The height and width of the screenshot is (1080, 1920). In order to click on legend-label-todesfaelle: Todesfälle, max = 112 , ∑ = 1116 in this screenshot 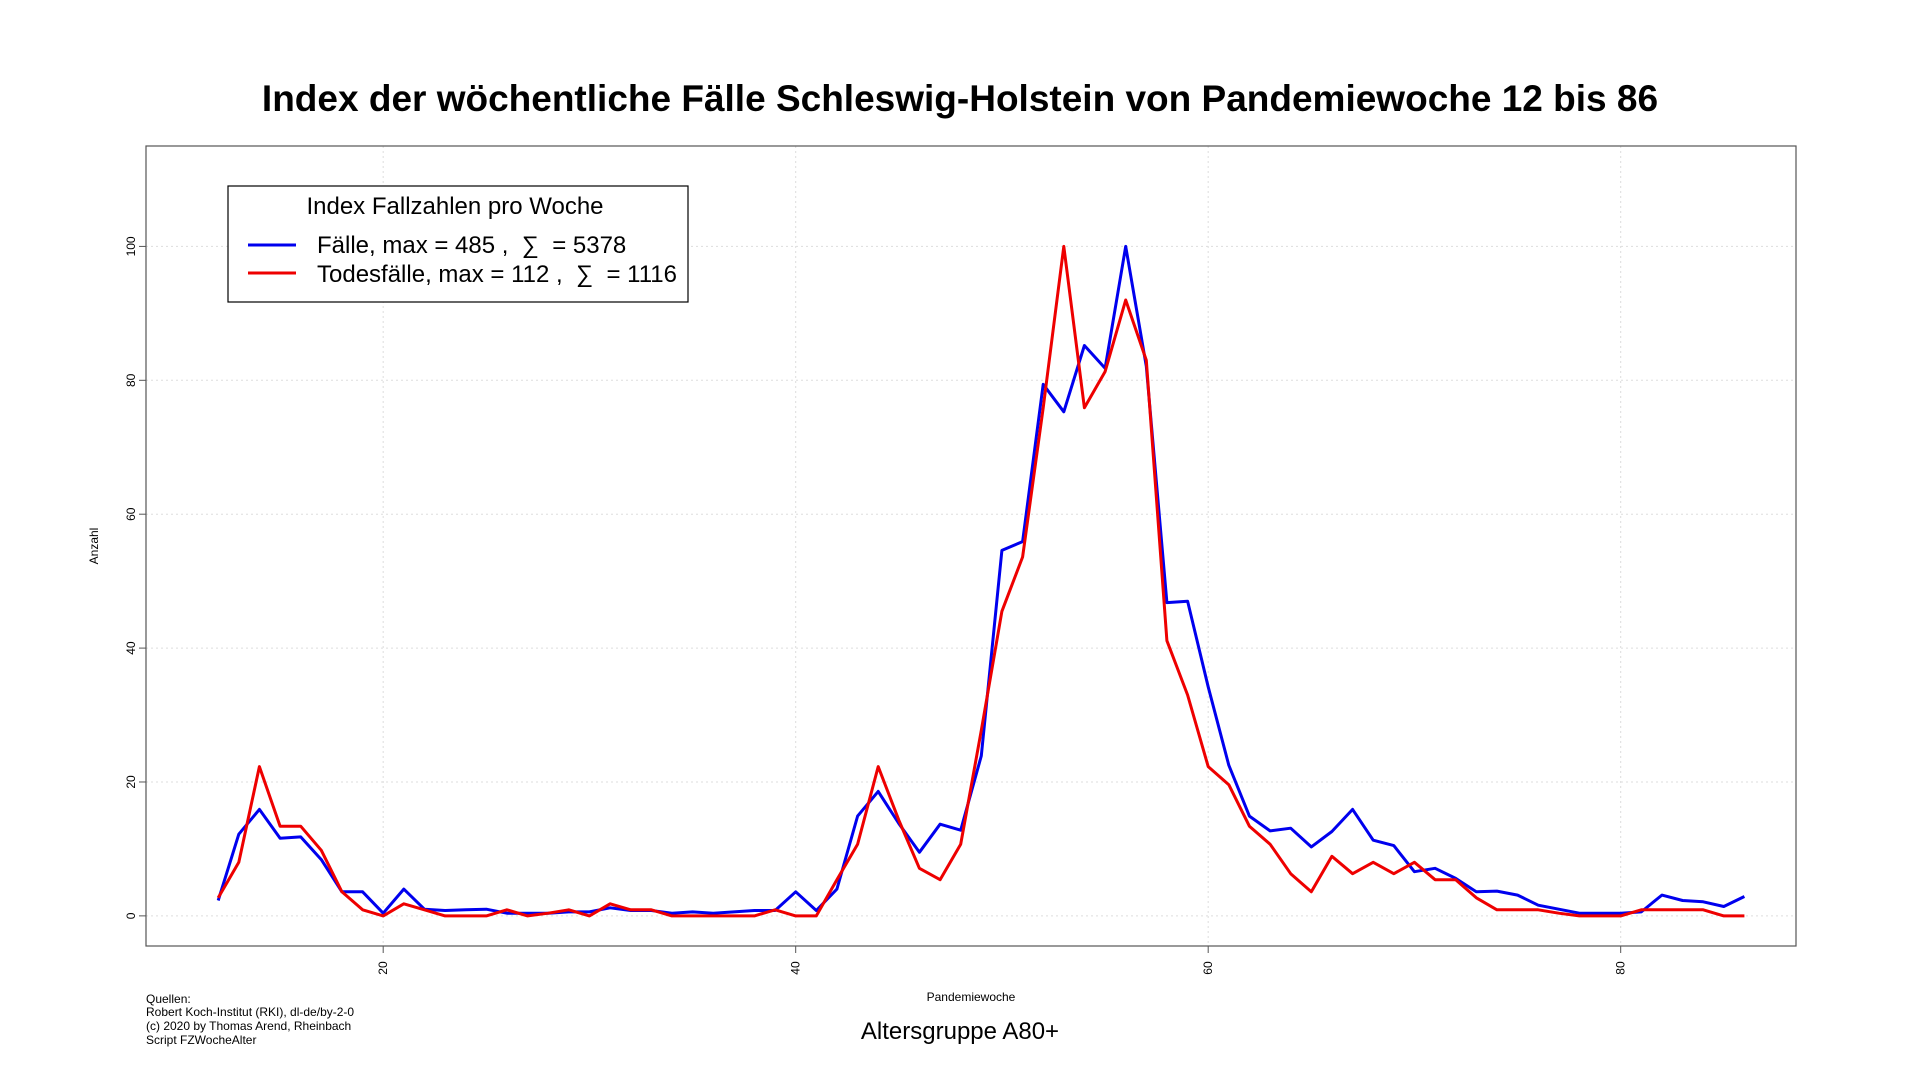, I will do `click(497, 274)`.